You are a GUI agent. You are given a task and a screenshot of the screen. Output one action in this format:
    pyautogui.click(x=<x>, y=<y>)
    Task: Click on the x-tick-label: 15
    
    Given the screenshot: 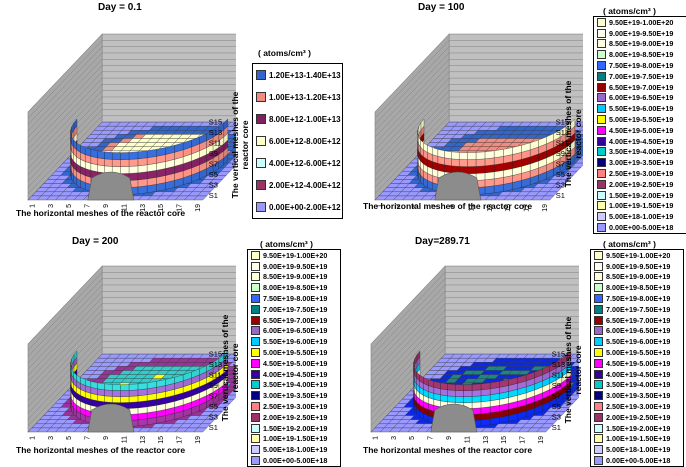 What is the action you would take?
    pyautogui.click(x=504, y=440)
    